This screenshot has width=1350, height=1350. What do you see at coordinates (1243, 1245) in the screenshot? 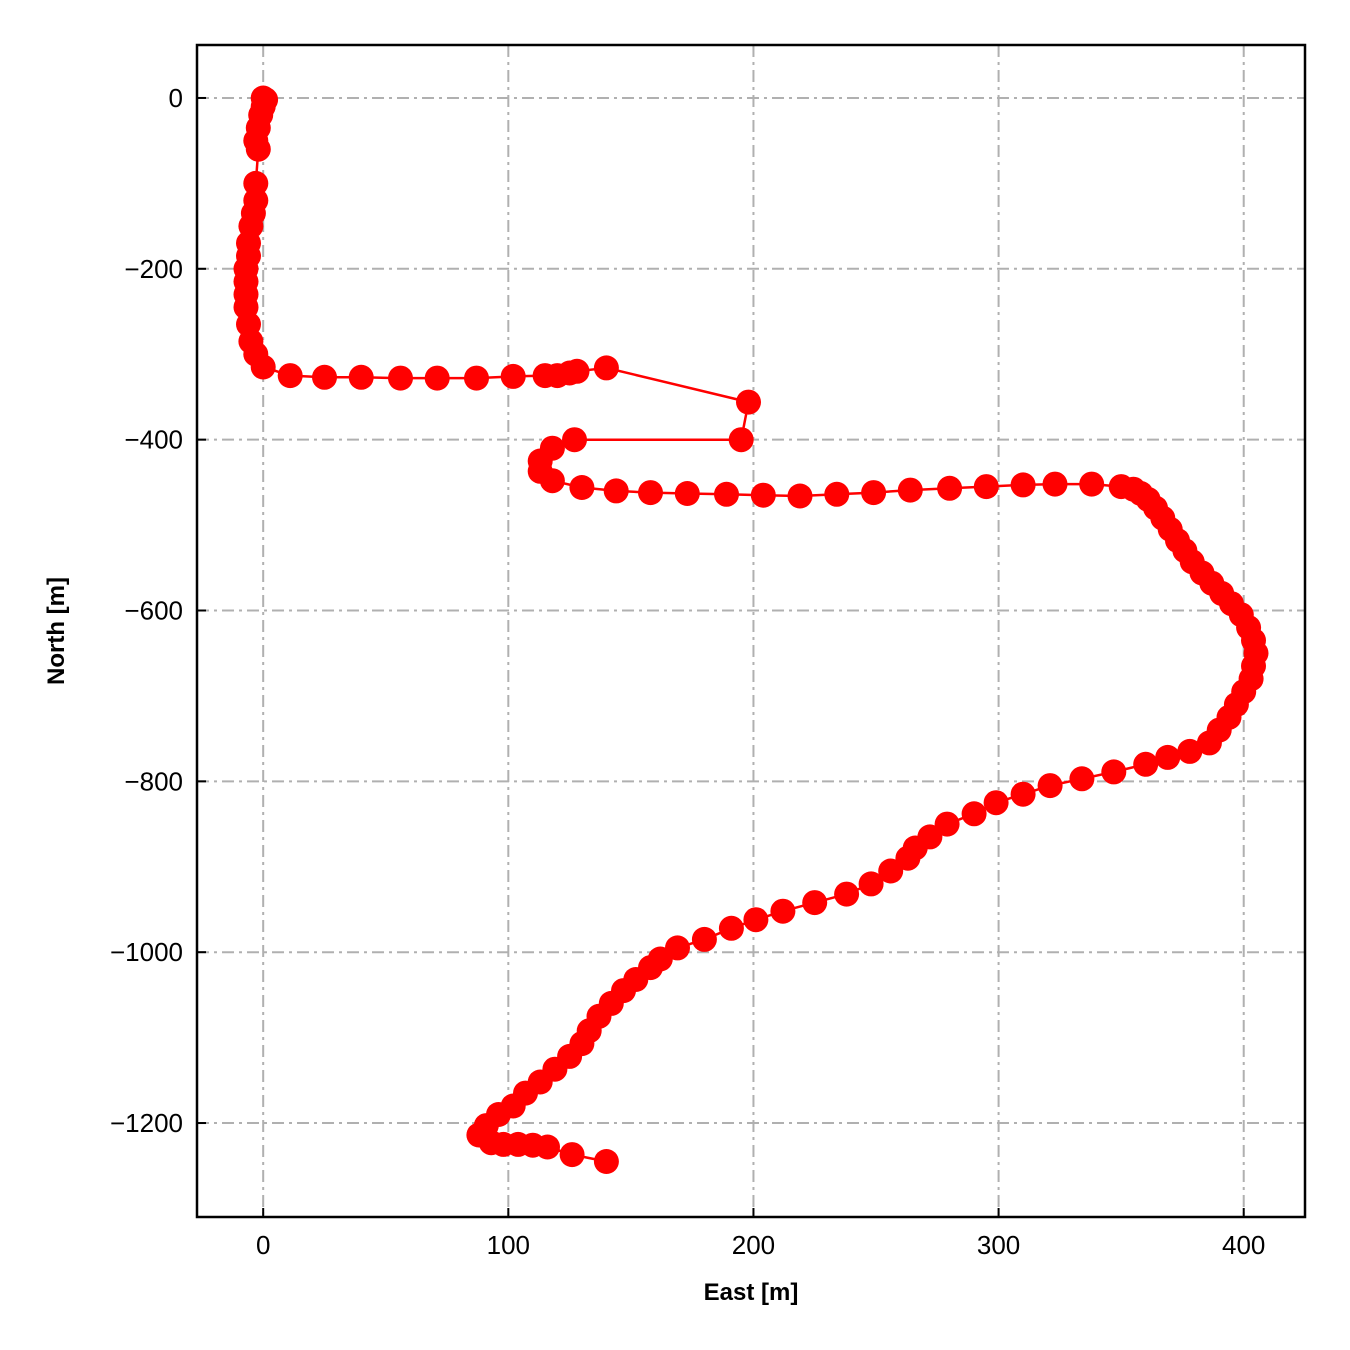
I see `x-tick-label: 400` at bounding box center [1243, 1245].